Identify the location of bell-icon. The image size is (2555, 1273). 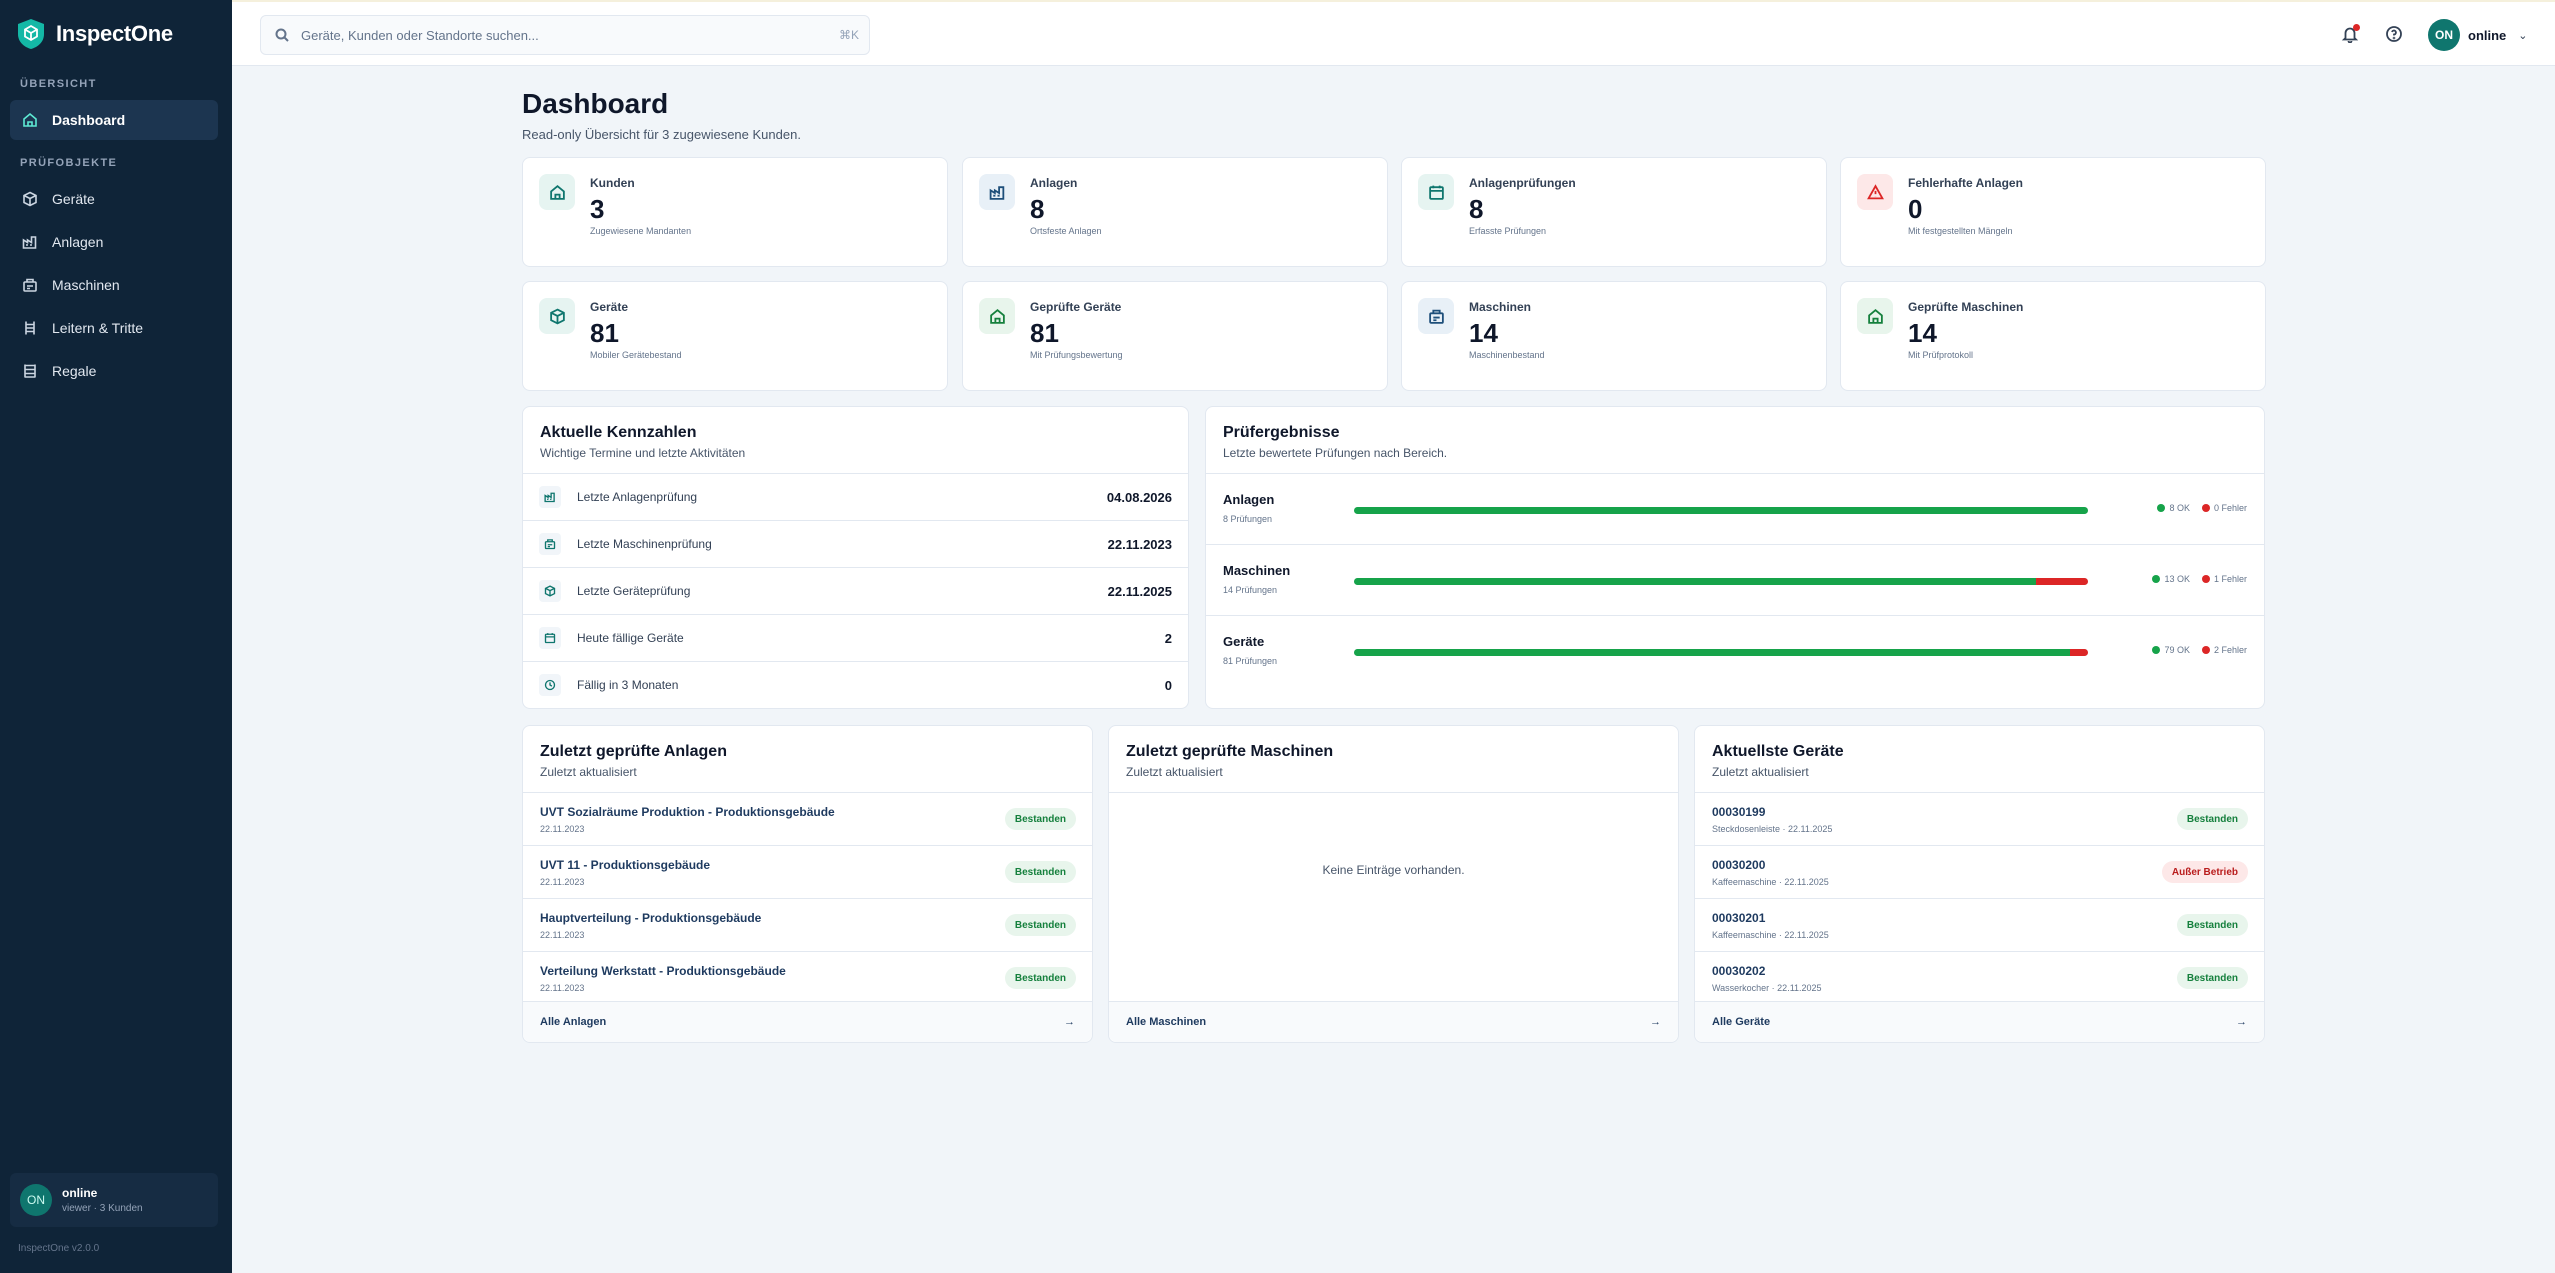
(2350, 35).